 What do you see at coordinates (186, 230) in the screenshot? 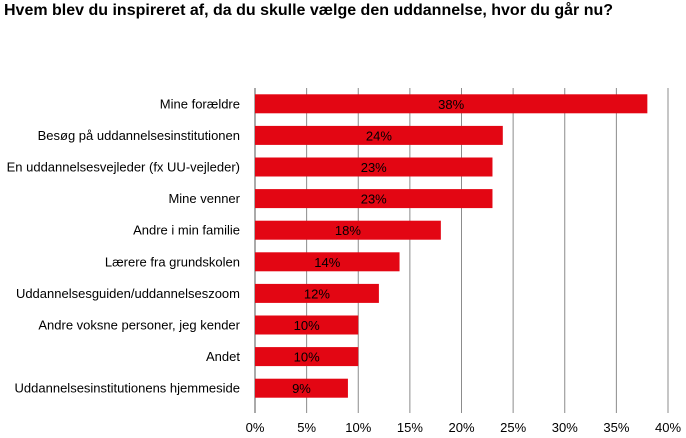
I see `category-label: Andre i min familie` at bounding box center [186, 230].